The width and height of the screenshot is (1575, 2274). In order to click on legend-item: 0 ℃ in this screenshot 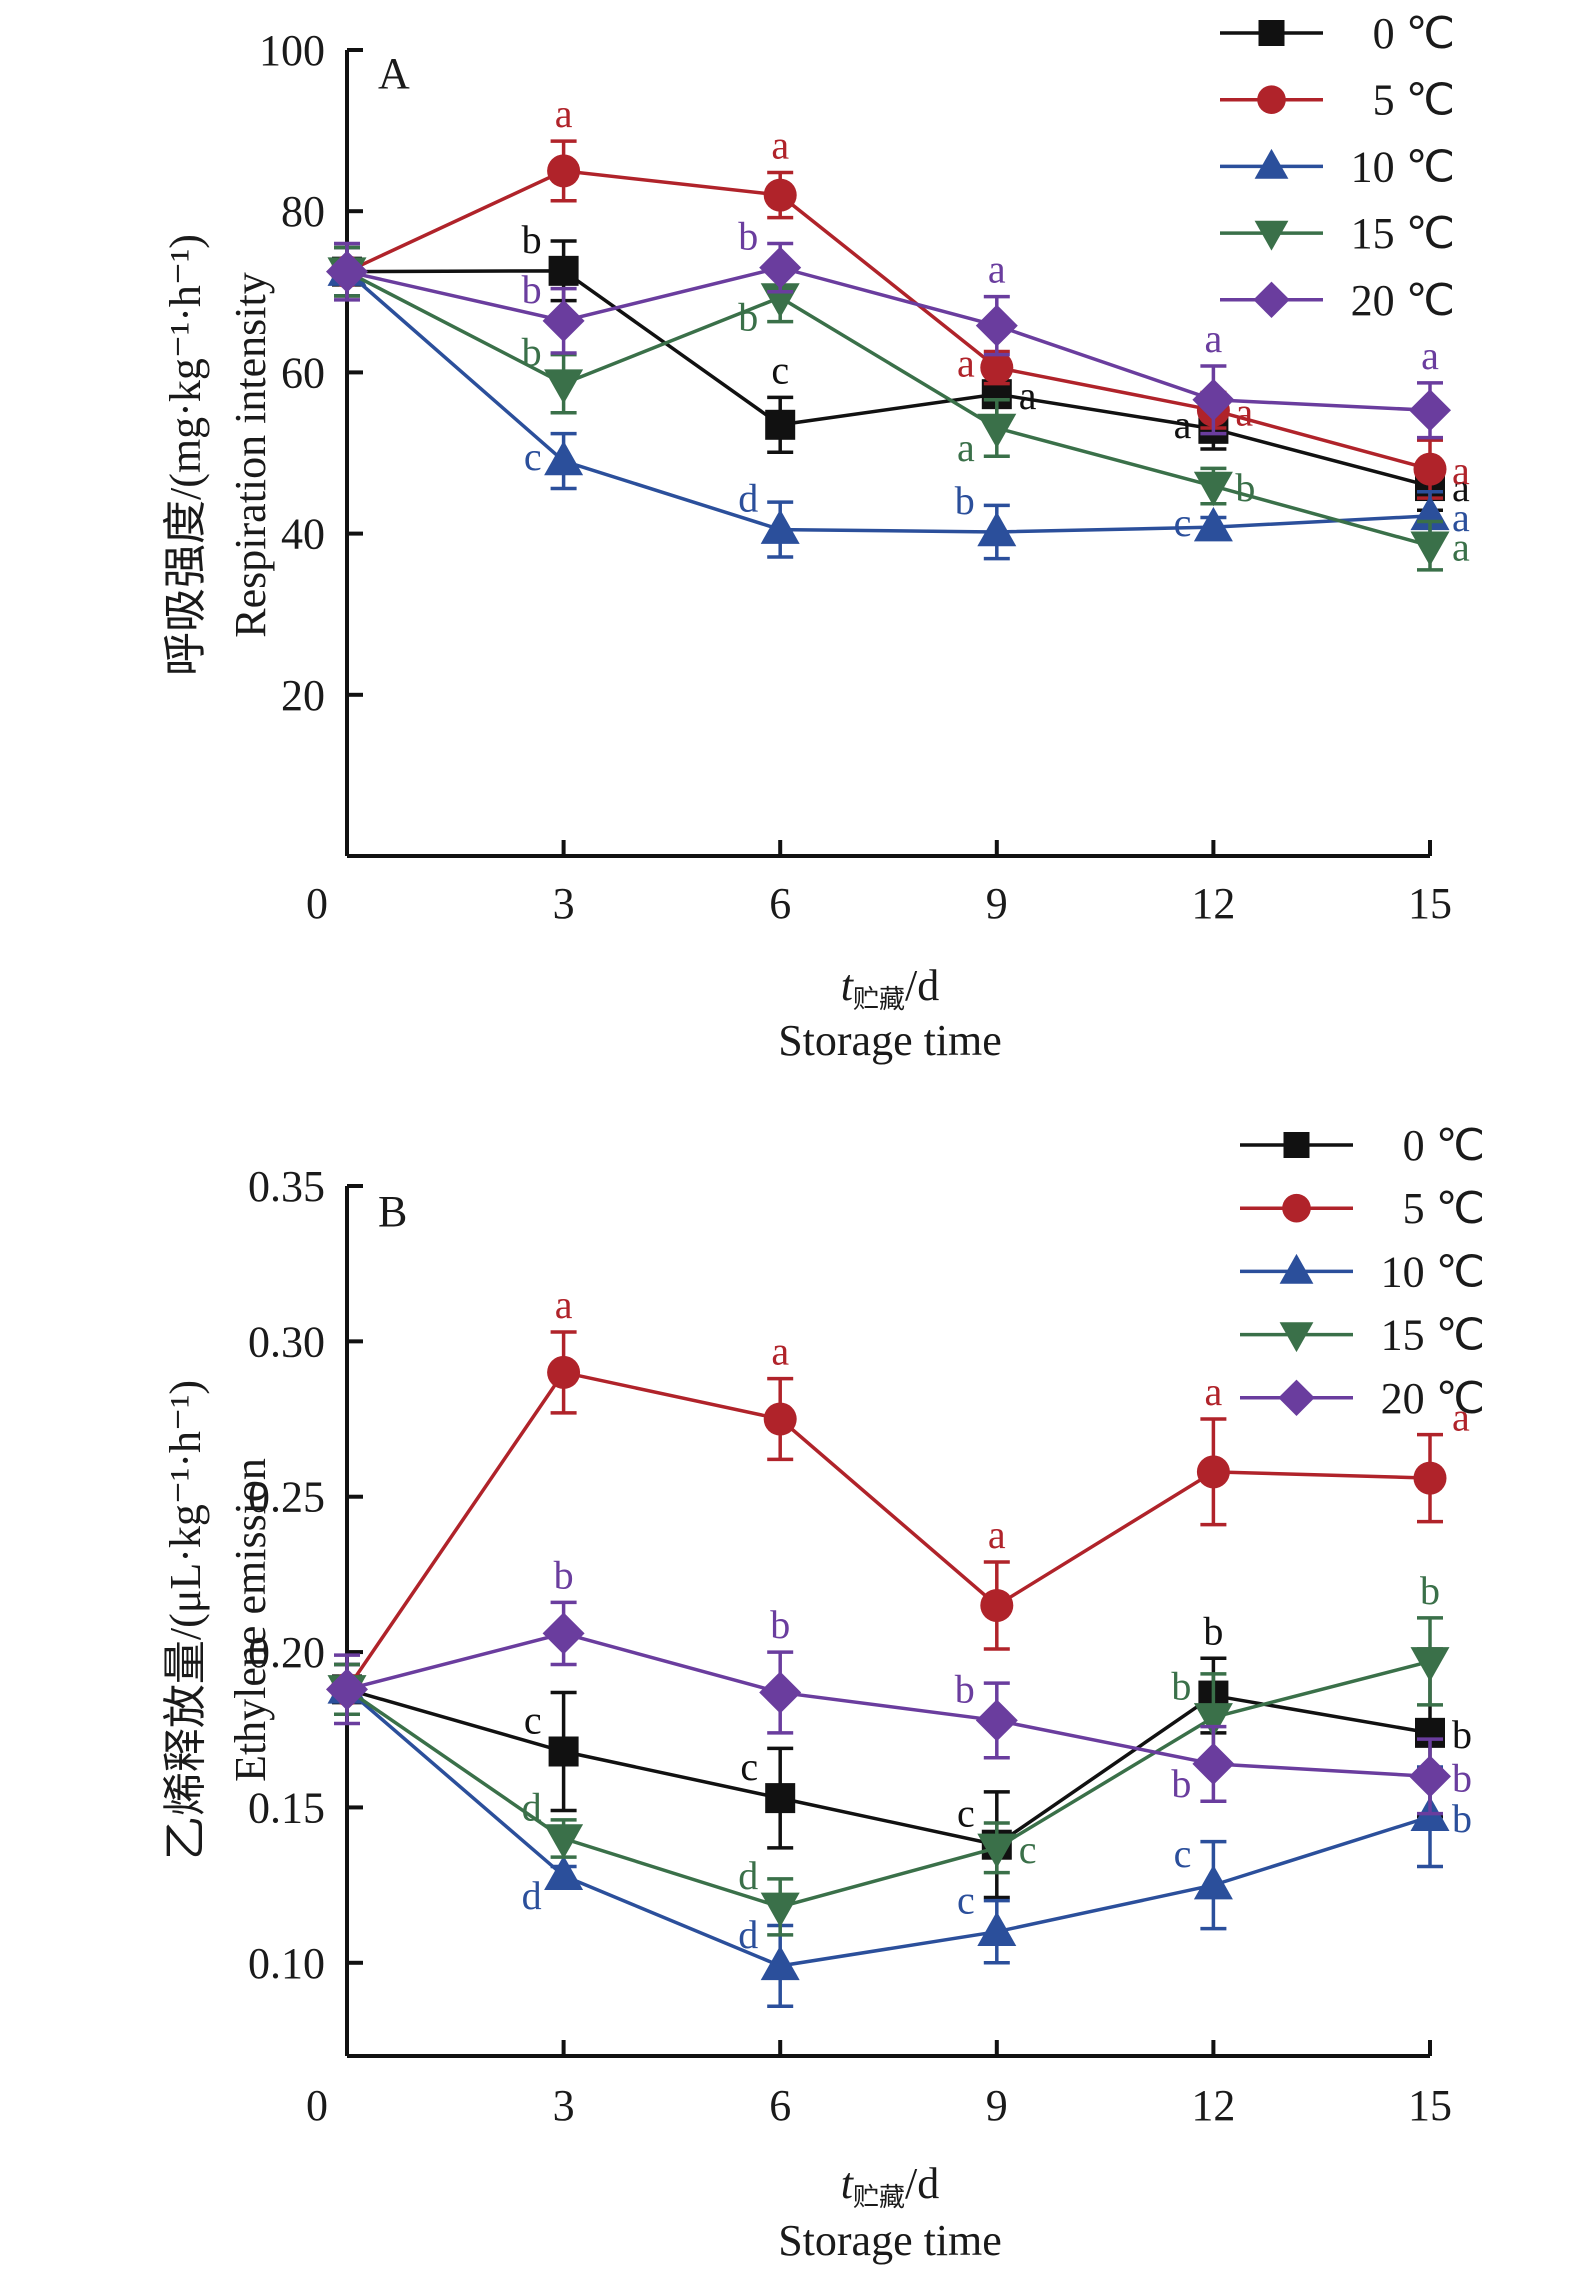, I will do `click(1362, 1145)`.